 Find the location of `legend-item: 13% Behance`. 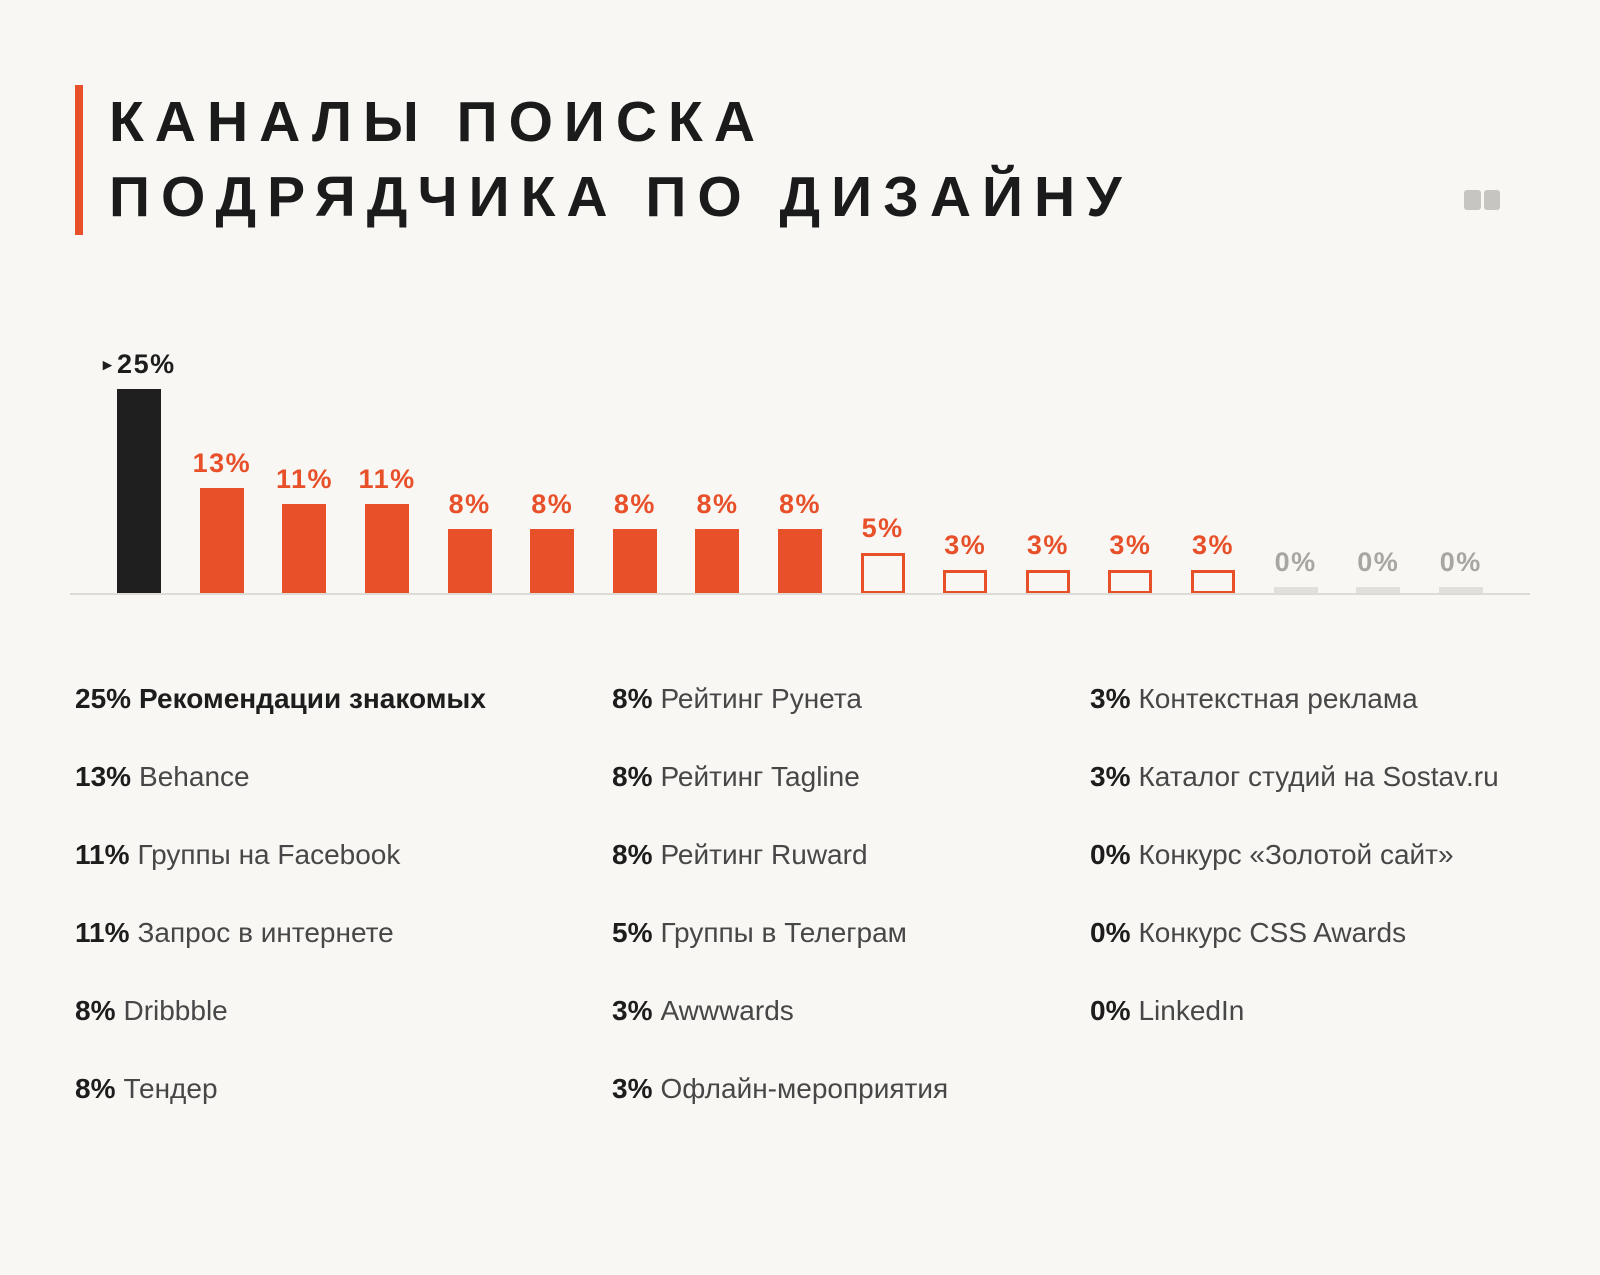

legend-item: 13% Behance is located at coordinates (343, 777).